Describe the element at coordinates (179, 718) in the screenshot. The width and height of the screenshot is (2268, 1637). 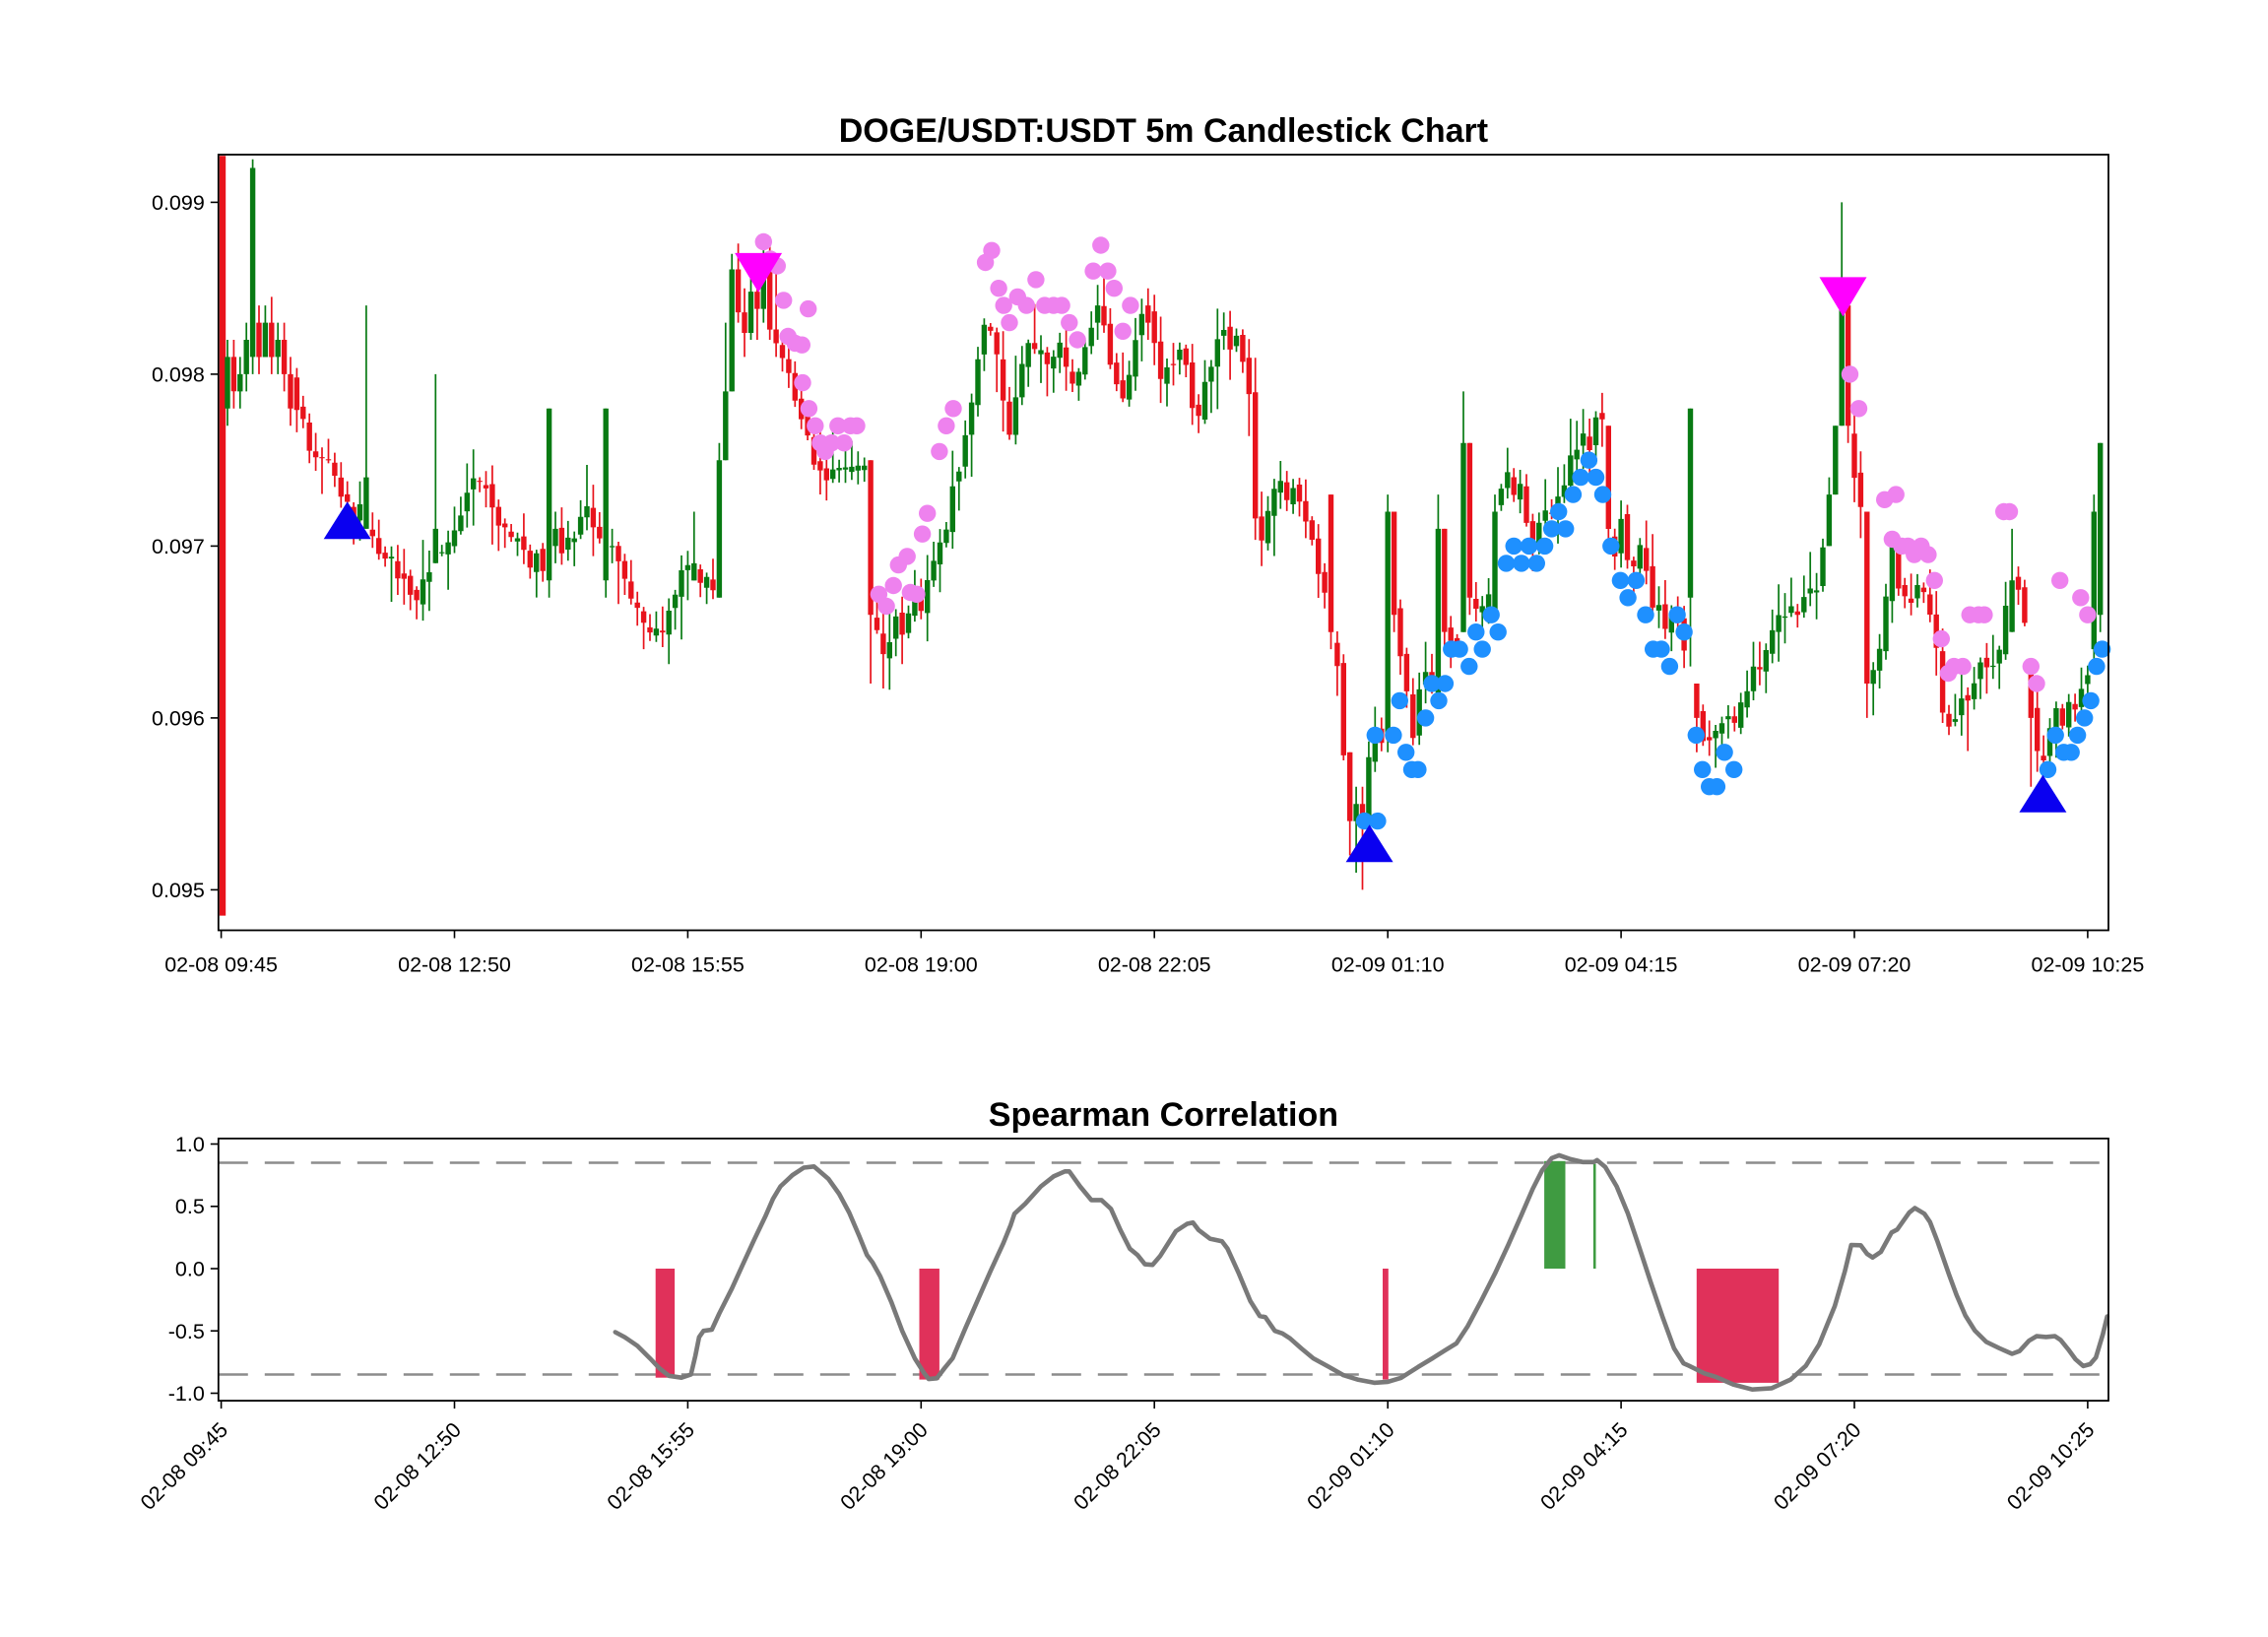
I see `svg-text: 0.096` at that location.